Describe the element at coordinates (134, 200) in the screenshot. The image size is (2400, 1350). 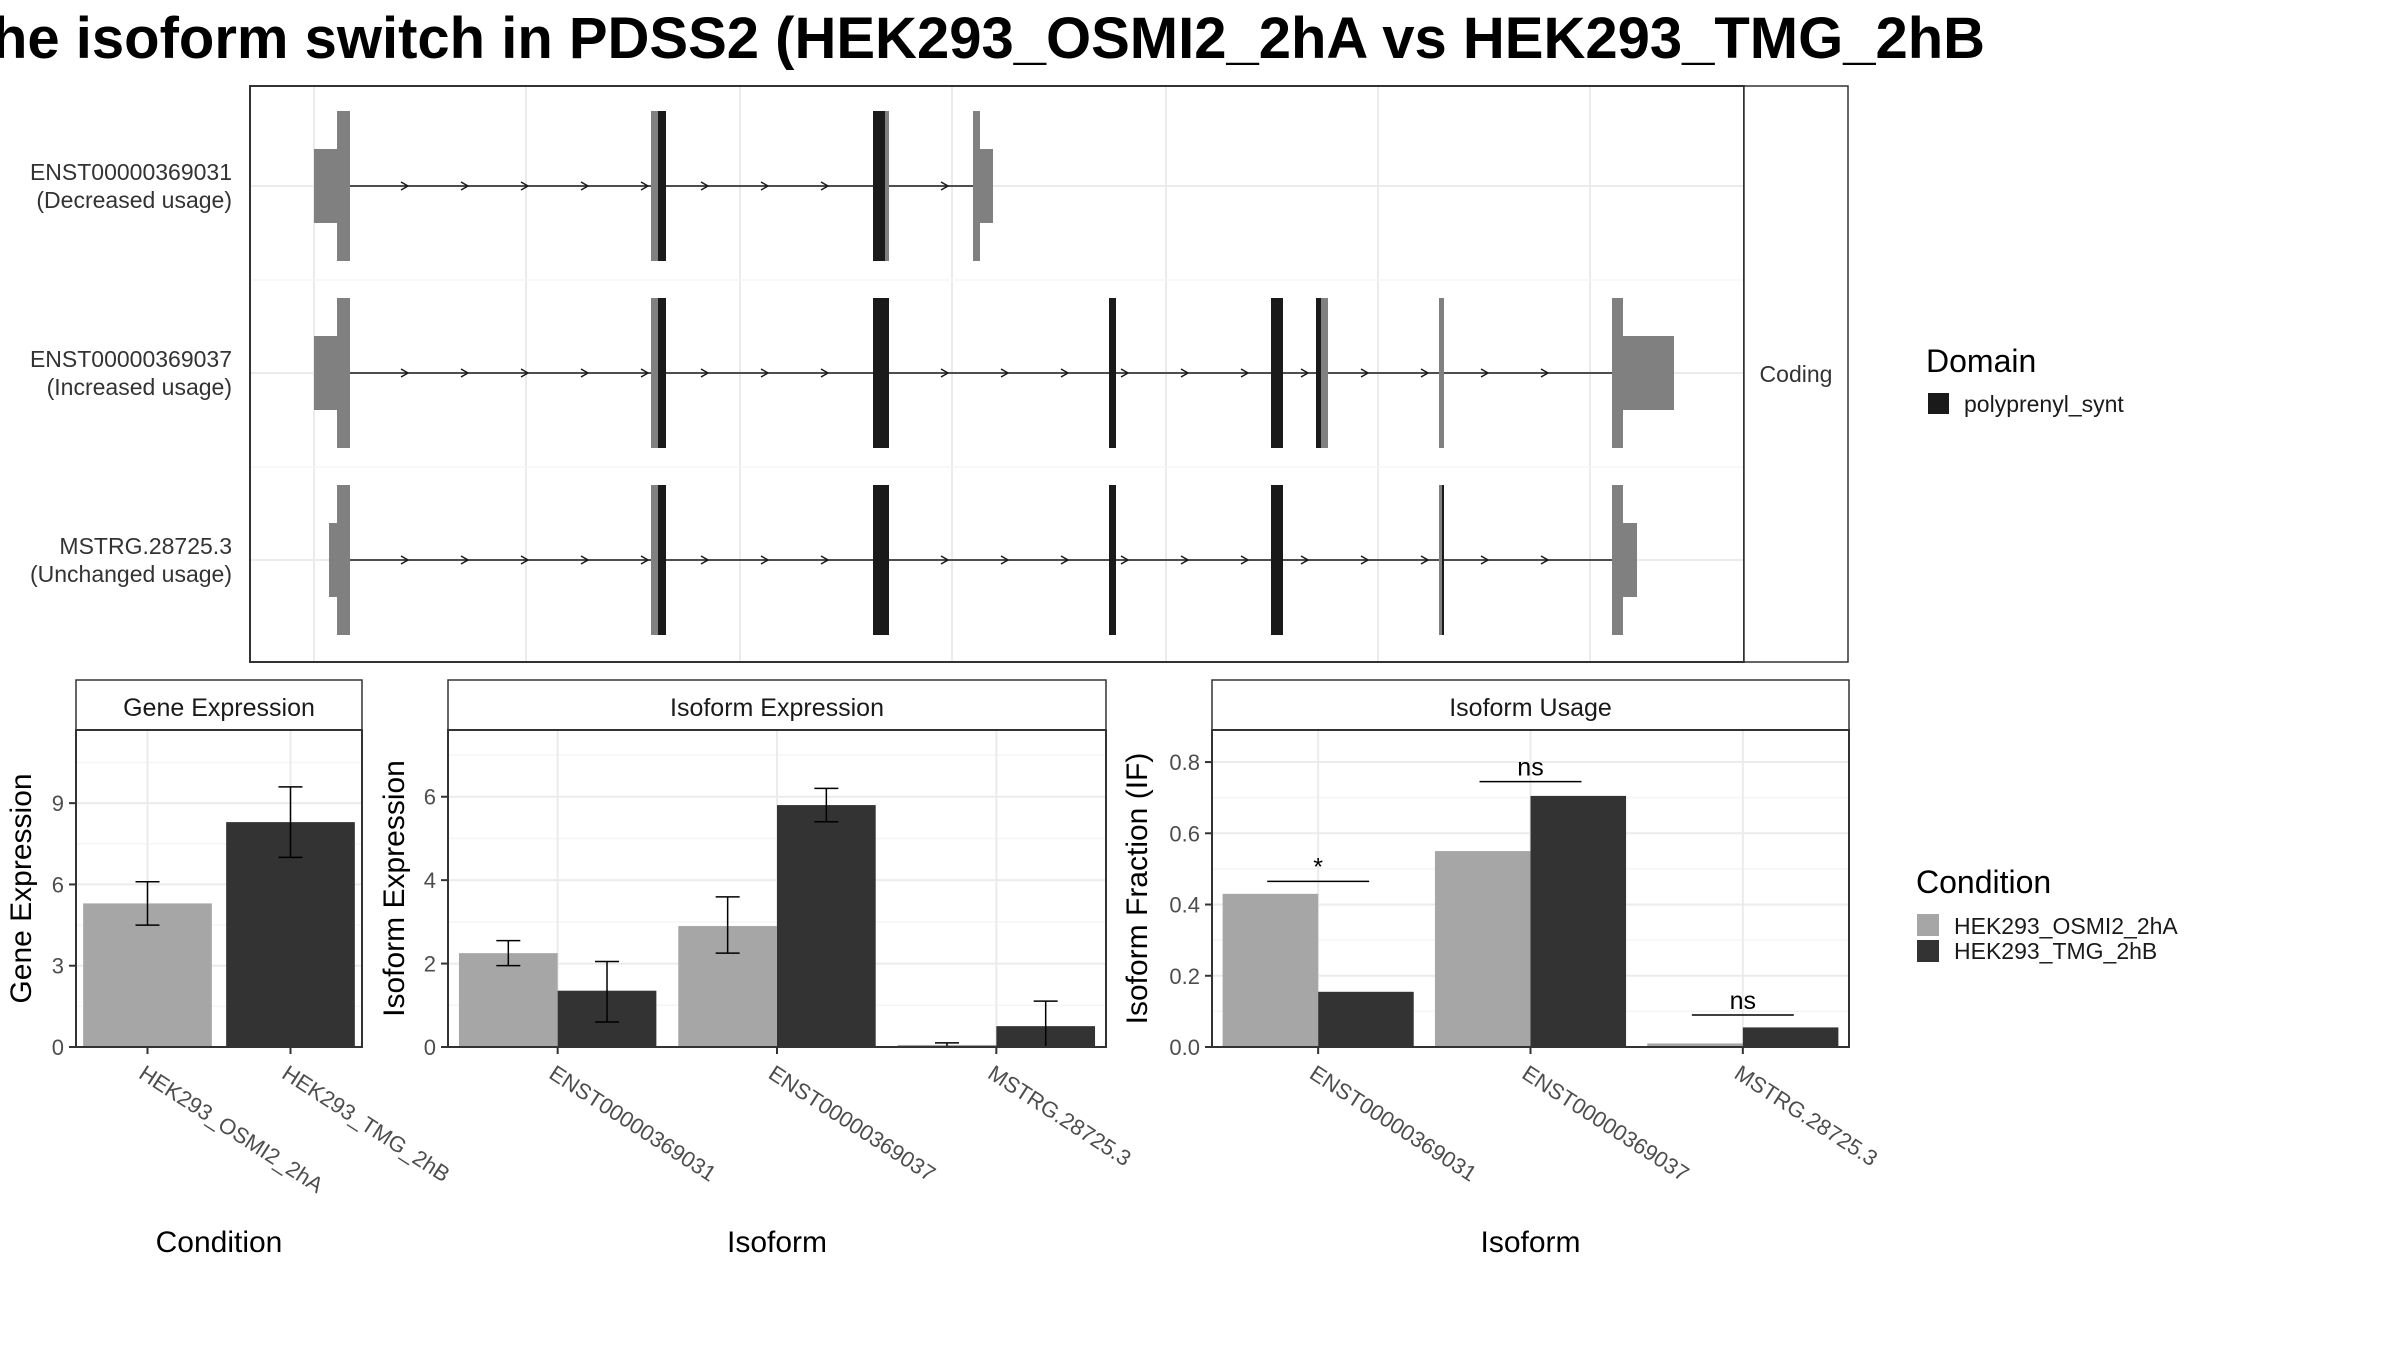
I see `isoform-label-note: (Decreased usage)` at that location.